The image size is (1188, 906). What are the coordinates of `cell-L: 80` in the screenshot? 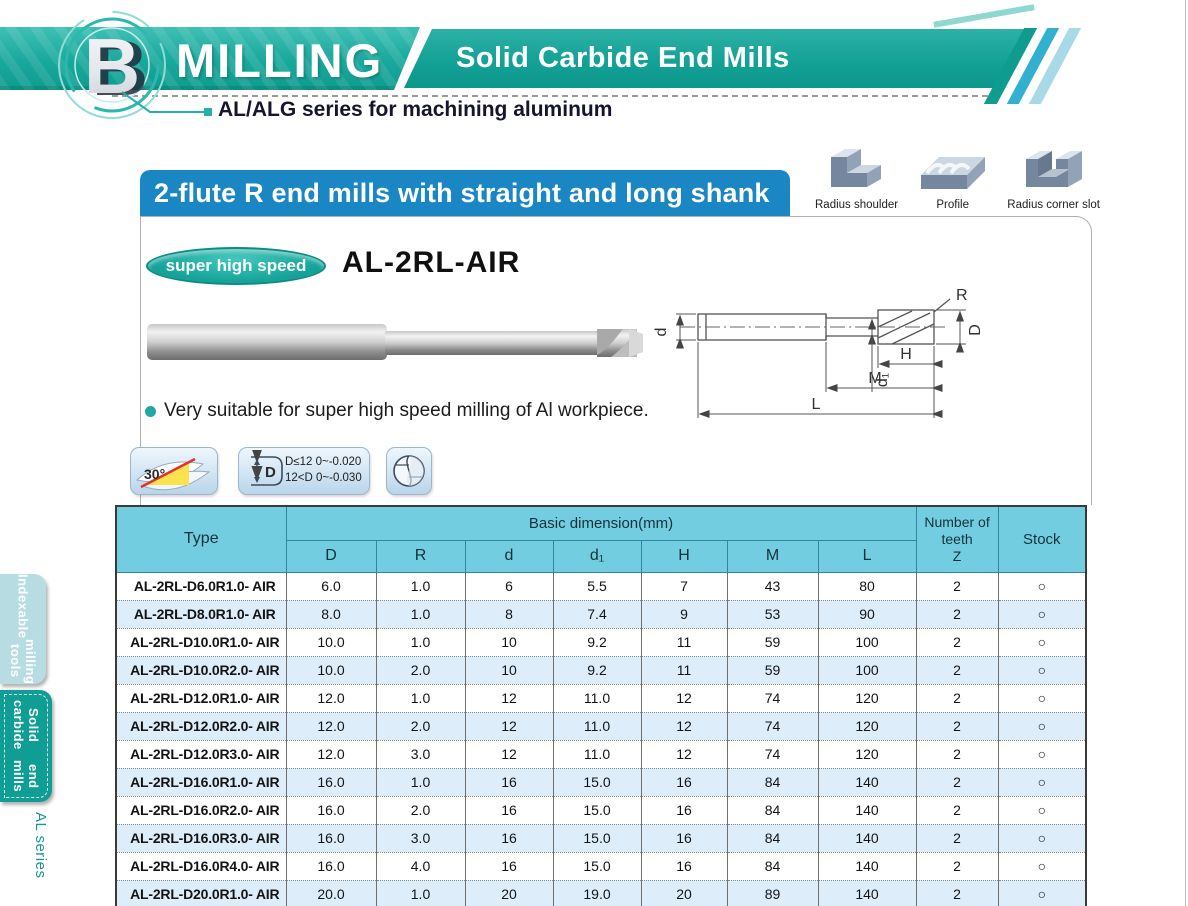 It's located at (867, 586).